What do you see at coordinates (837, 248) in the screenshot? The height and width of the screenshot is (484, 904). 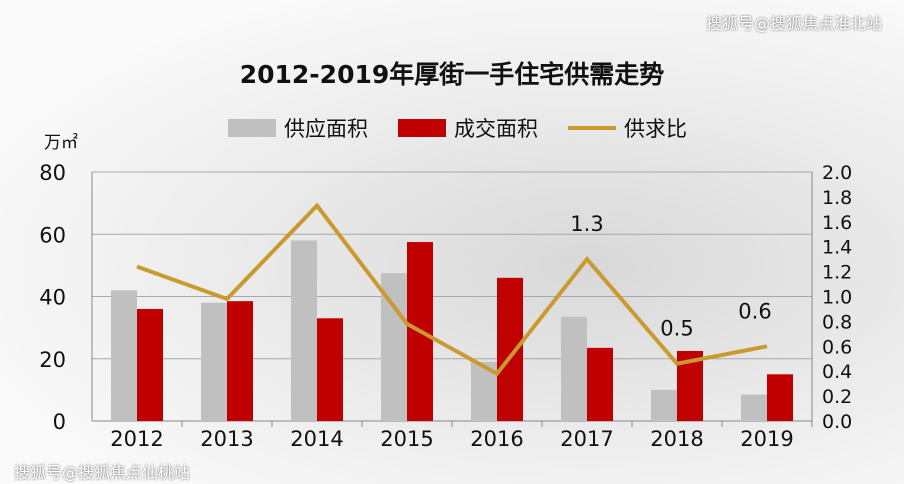 I see `y2-tick-label: 1.4` at bounding box center [837, 248].